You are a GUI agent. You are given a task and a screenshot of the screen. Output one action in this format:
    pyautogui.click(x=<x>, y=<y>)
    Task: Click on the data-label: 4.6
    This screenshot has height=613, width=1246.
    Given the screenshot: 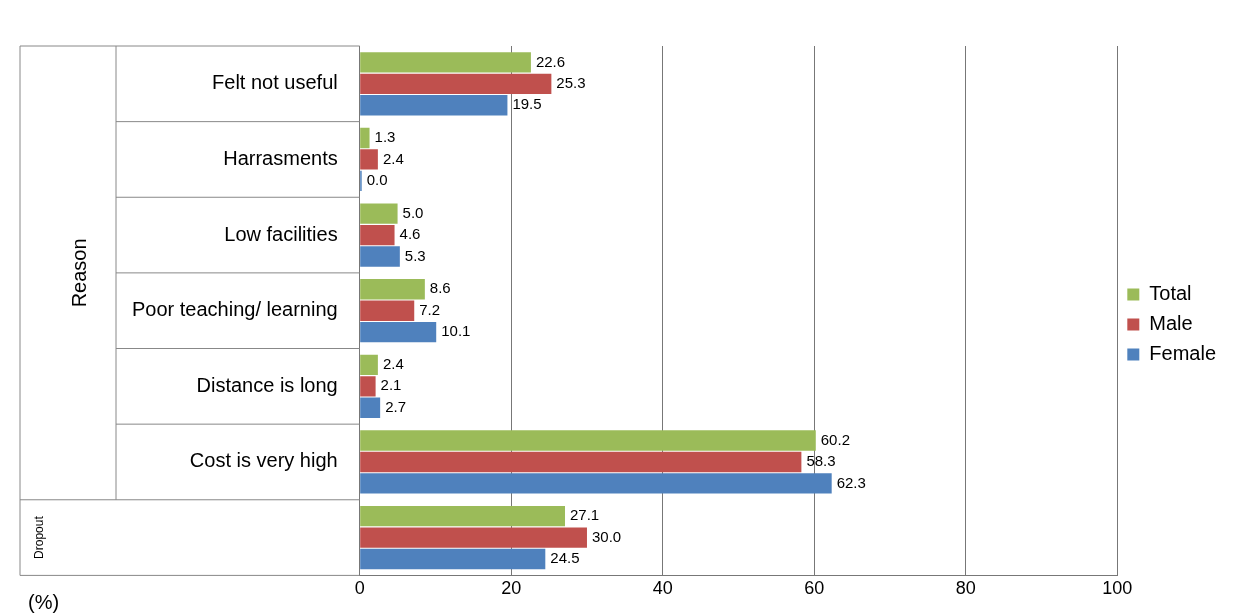 What is the action you would take?
    pyautogui.click(x=410, y=234)
    